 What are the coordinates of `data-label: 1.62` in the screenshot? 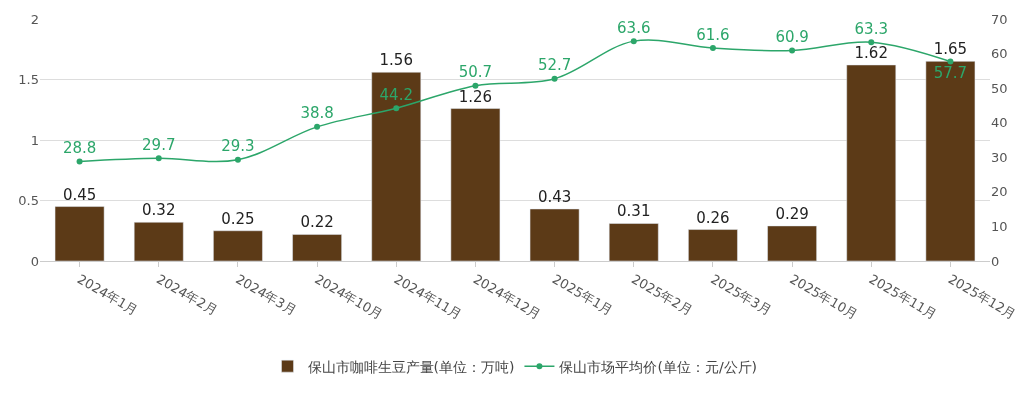 It's located at (871, 52).